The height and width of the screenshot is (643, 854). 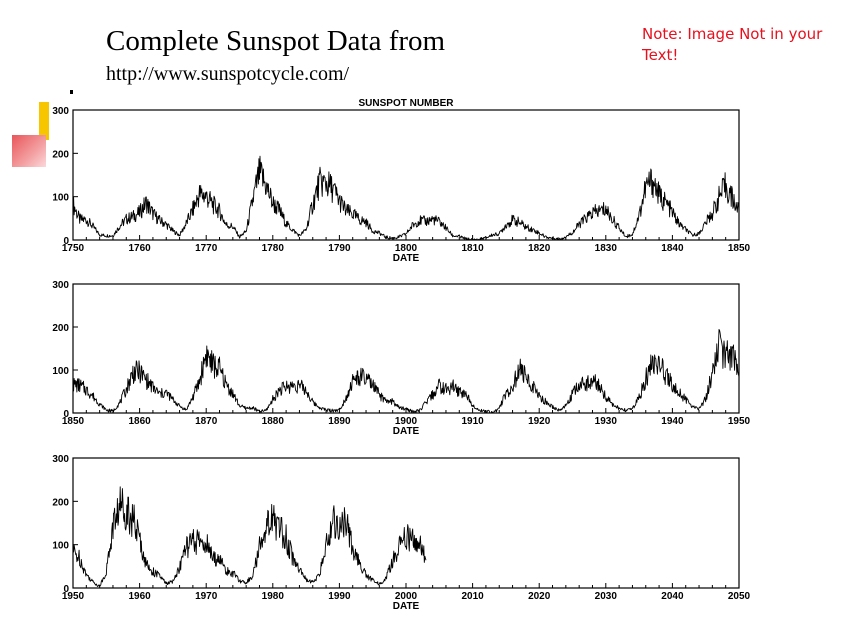 I want to click on note-text: Note: Image Not in your Text!, so click(x=732, y=44).